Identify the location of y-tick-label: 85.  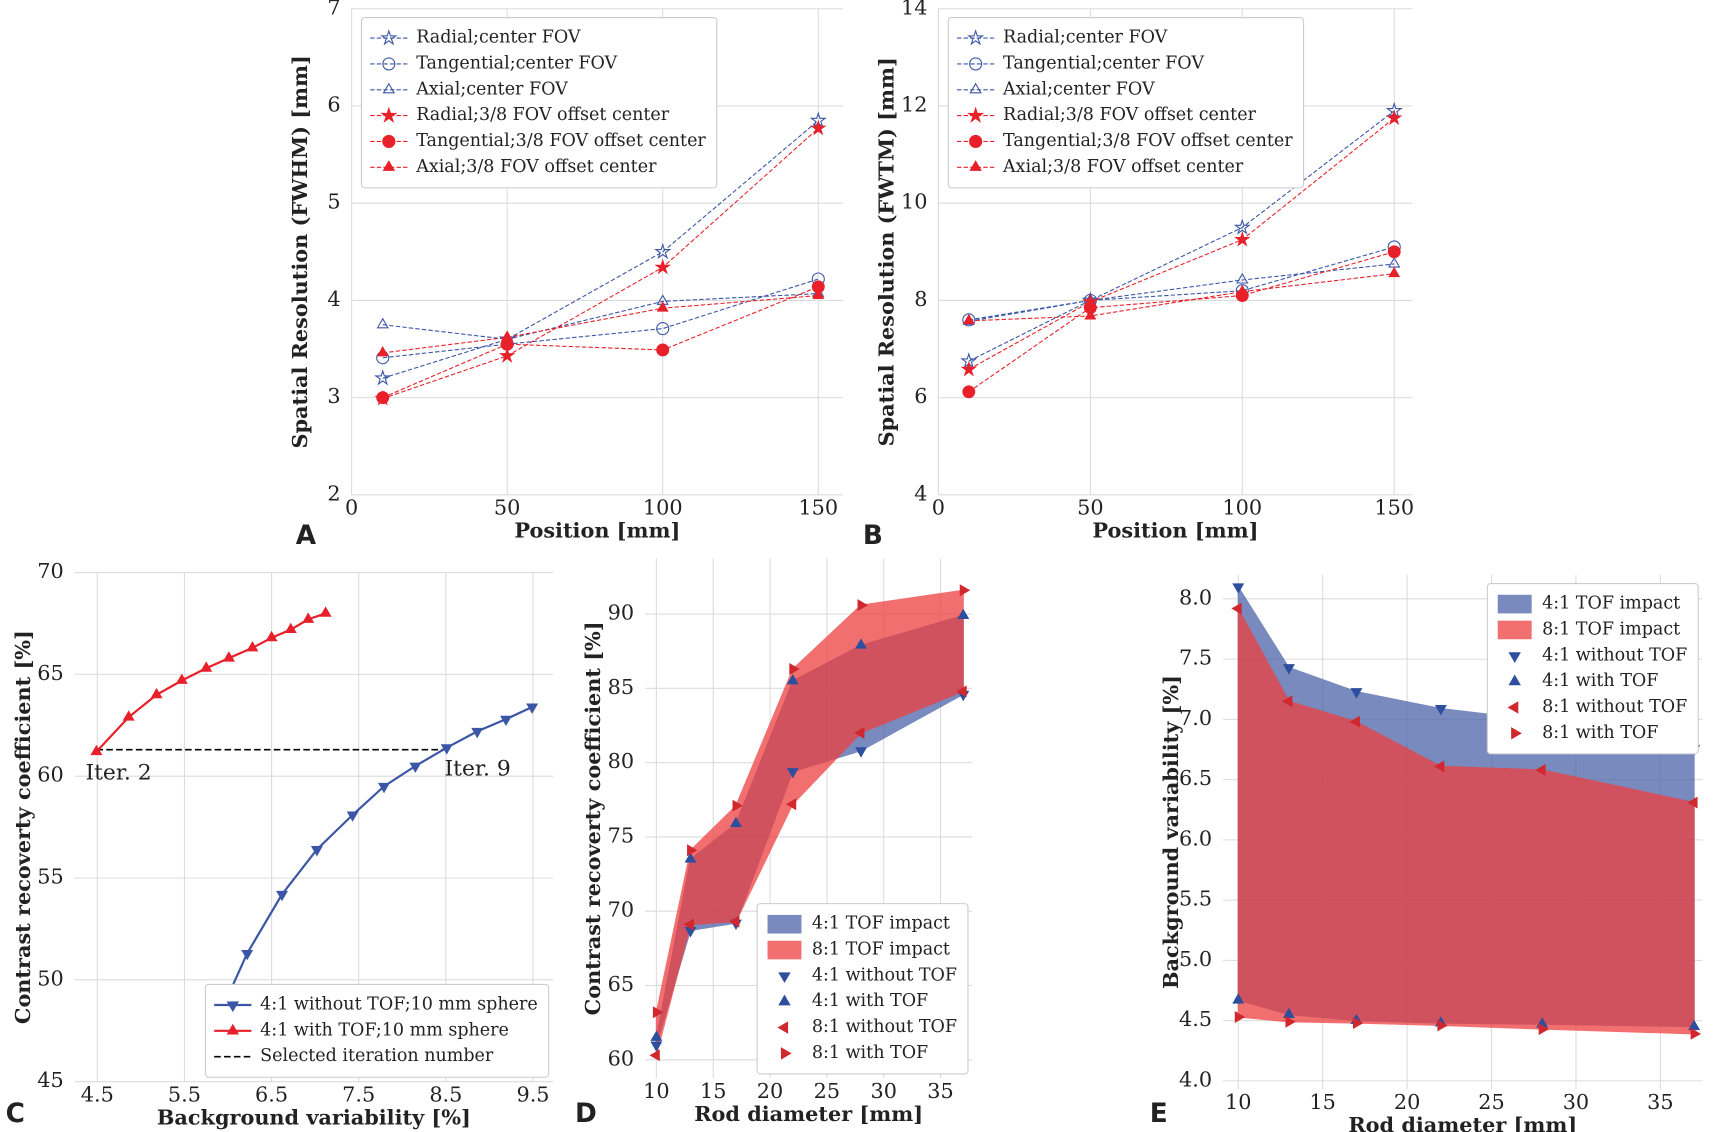
(621, 687).